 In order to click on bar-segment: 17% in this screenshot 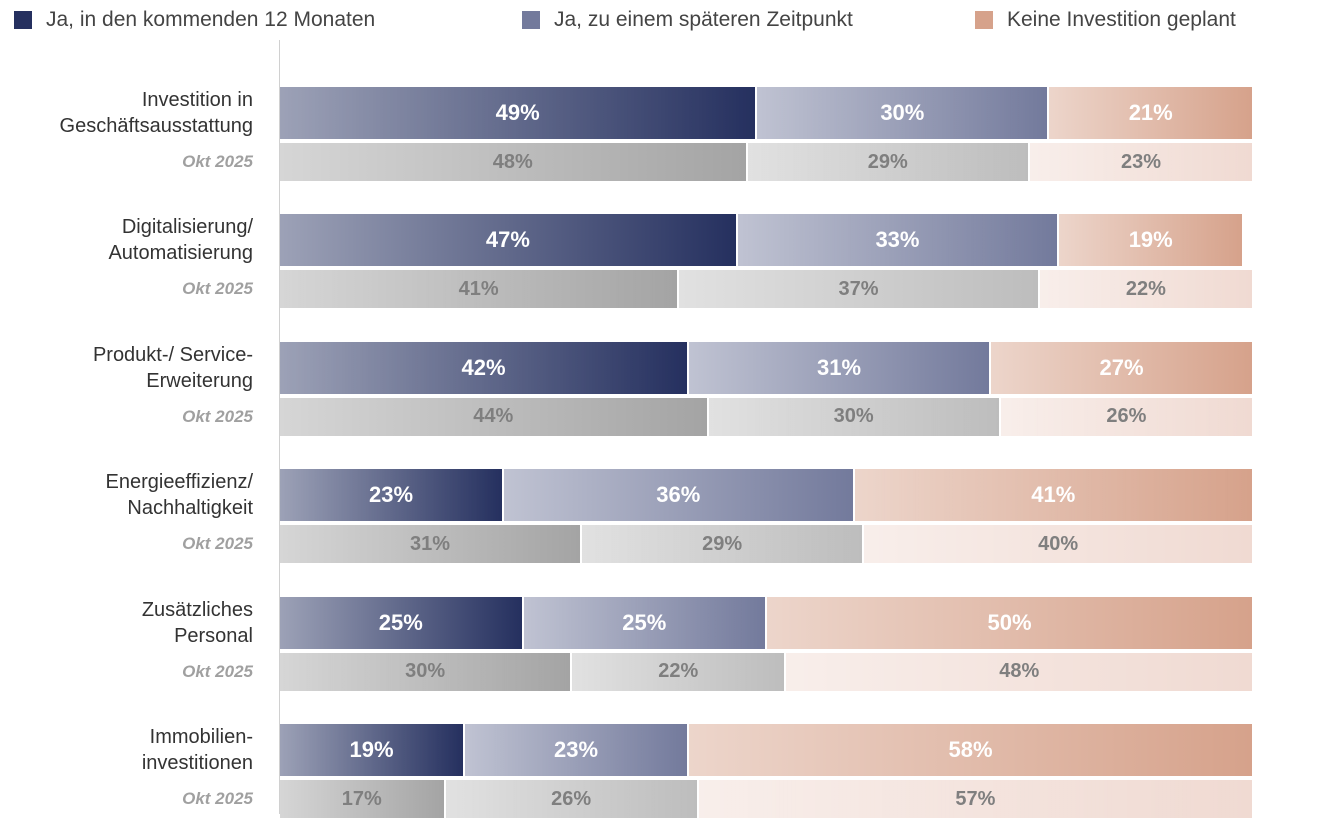, I will do `click(363, 799)`.